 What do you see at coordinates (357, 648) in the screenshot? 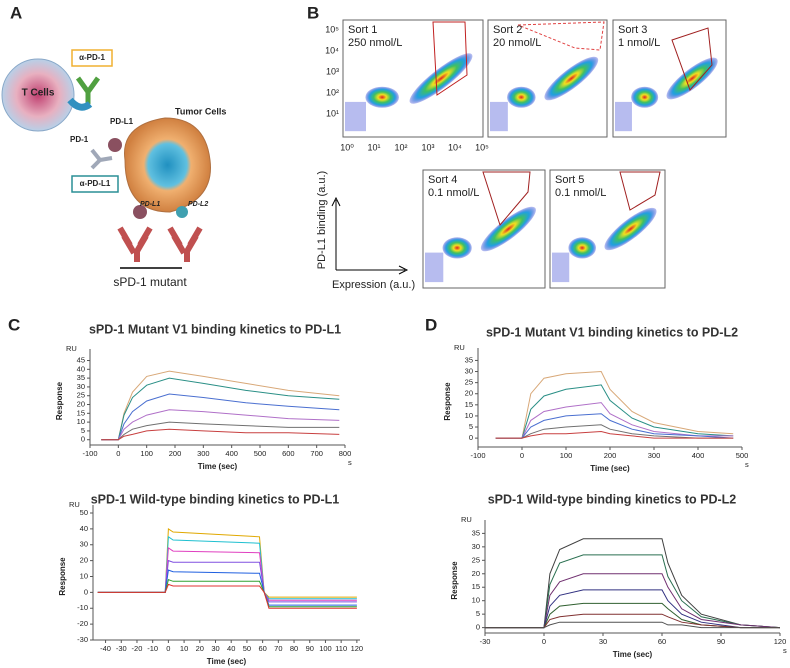
I see `x-tick-label: 120` at bounding box center [357, 648].